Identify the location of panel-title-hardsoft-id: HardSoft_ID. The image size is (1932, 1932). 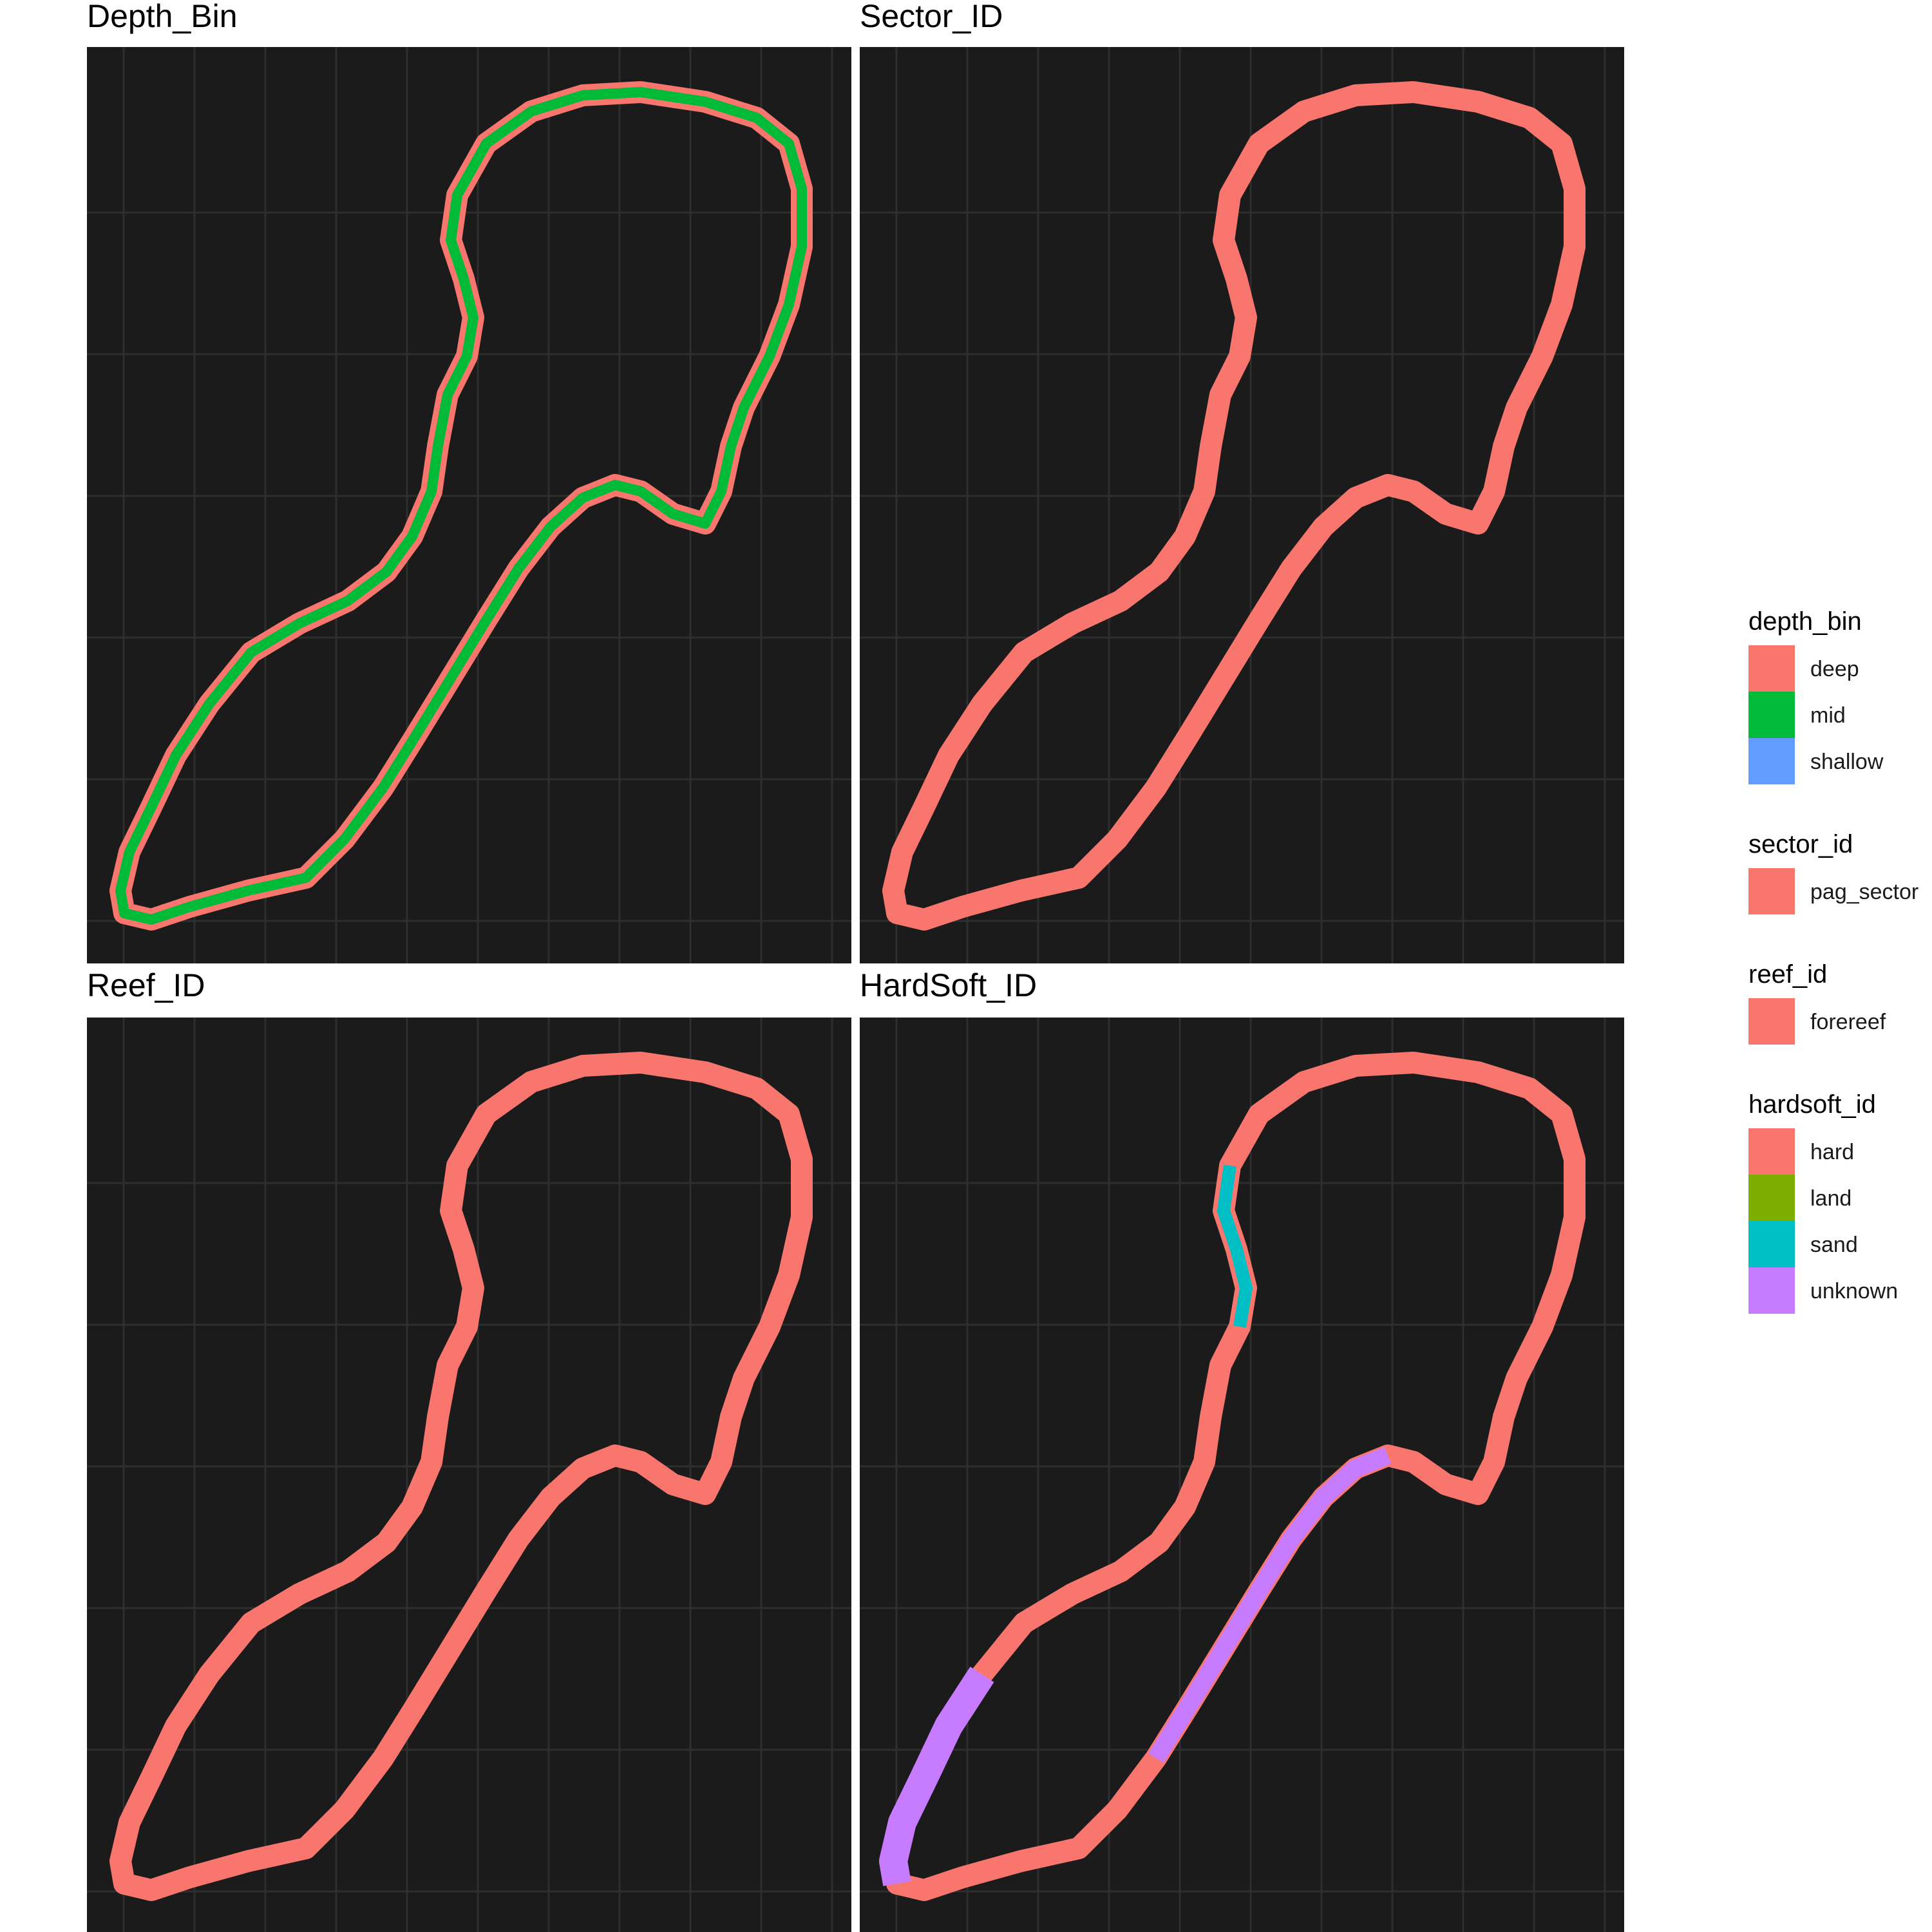
(948, 985).